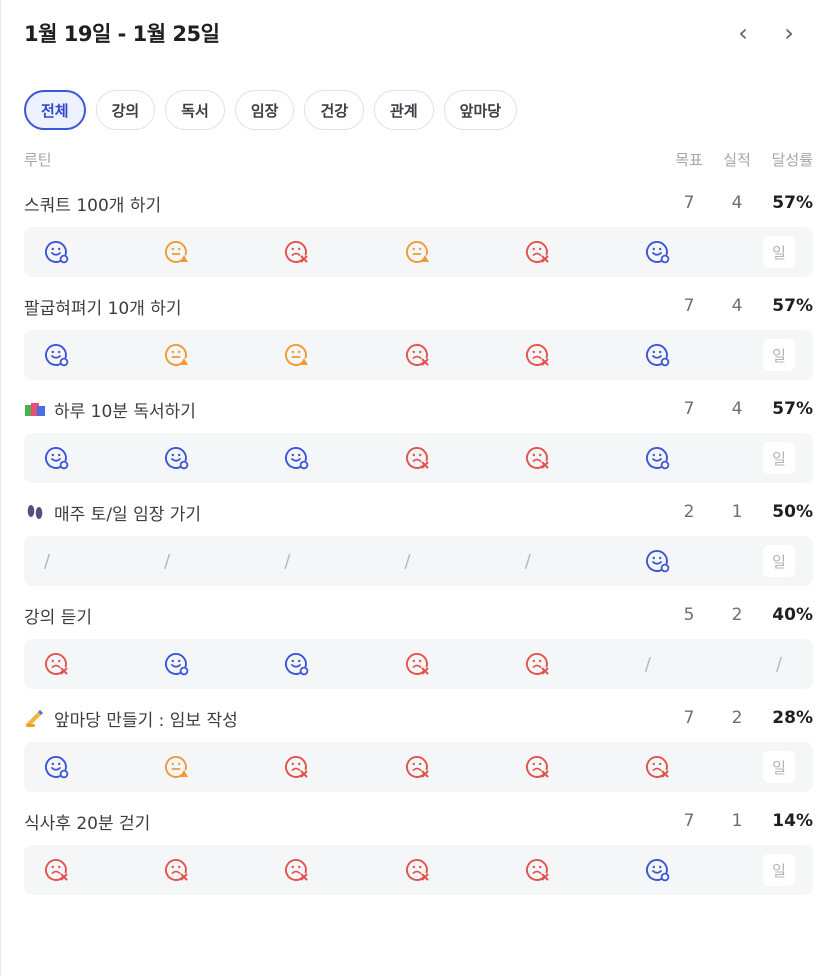  I want to click on routine-header: 하루 10분 독서하기 7 4 57%, so click(418, 409).